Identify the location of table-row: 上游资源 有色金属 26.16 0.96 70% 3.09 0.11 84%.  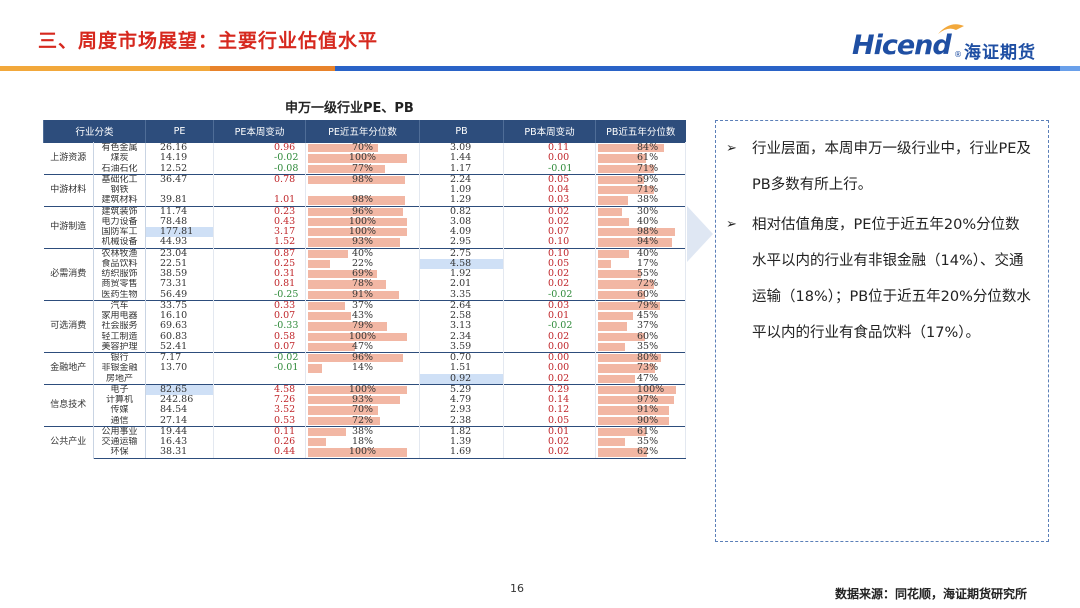
(365, 158).